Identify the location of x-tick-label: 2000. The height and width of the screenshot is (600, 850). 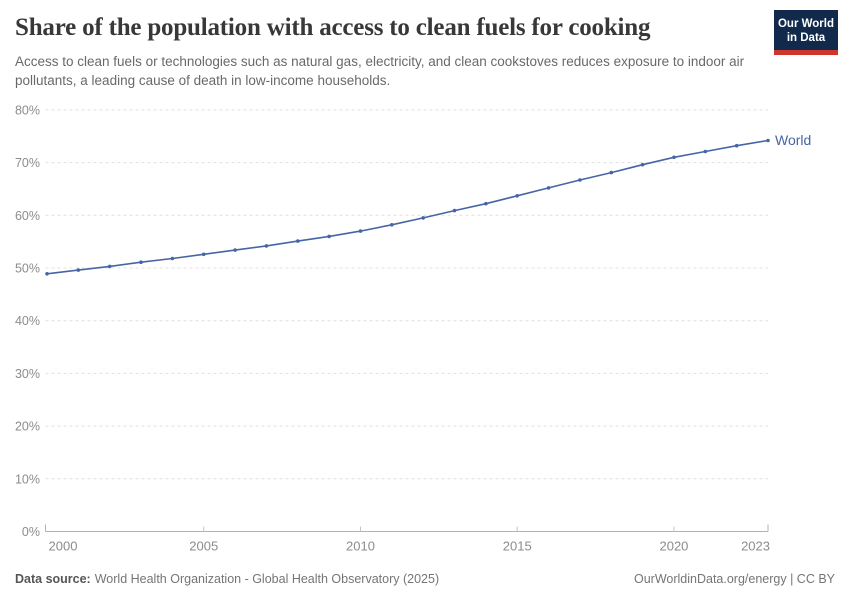
(63, 546).